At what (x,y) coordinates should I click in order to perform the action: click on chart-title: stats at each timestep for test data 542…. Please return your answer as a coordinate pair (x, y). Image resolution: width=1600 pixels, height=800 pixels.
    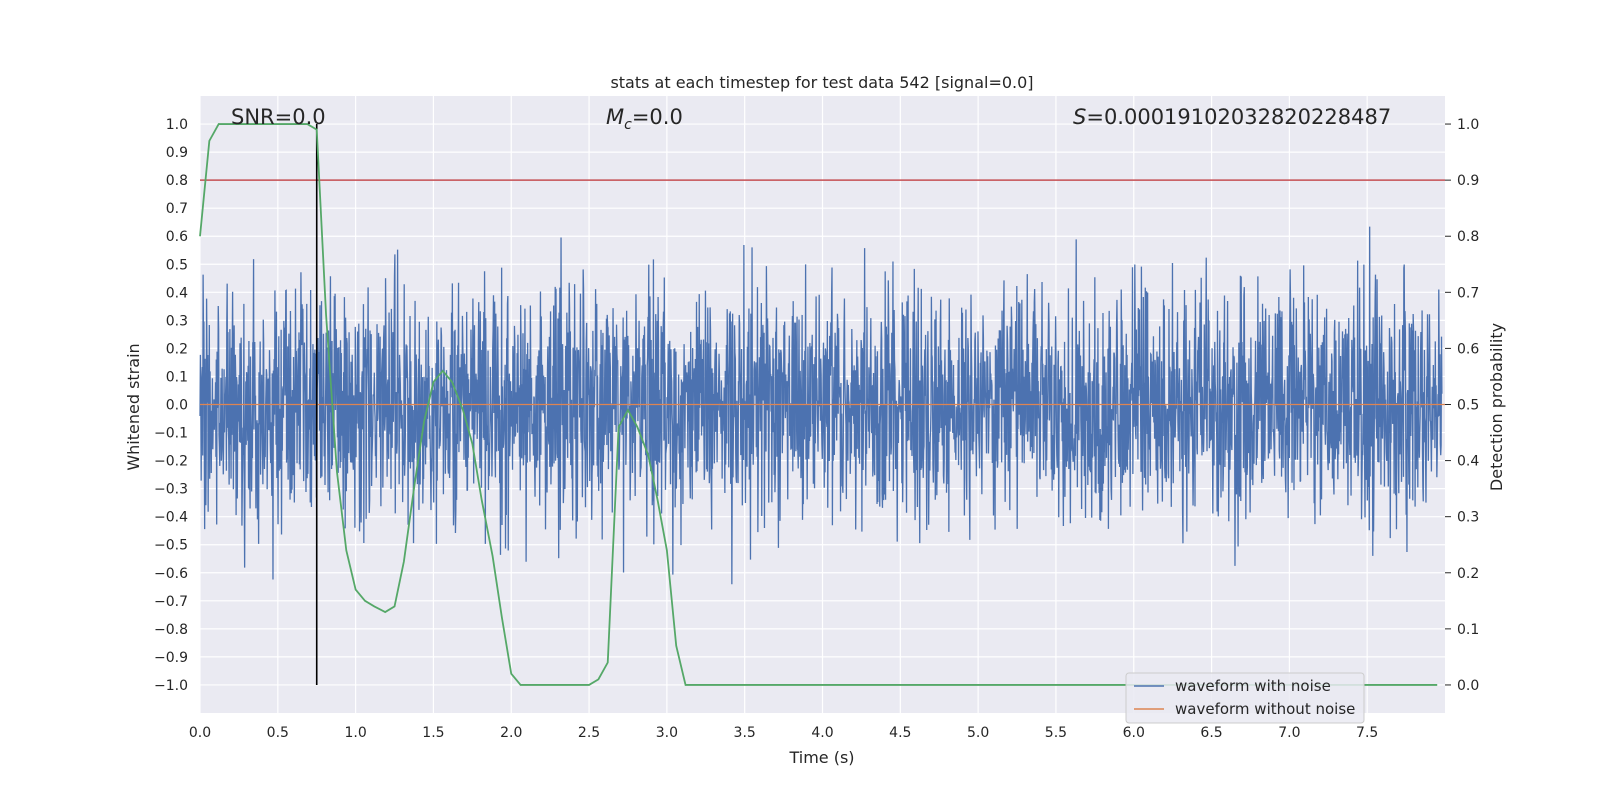
    Looking at the image, I should click on (821, 82).